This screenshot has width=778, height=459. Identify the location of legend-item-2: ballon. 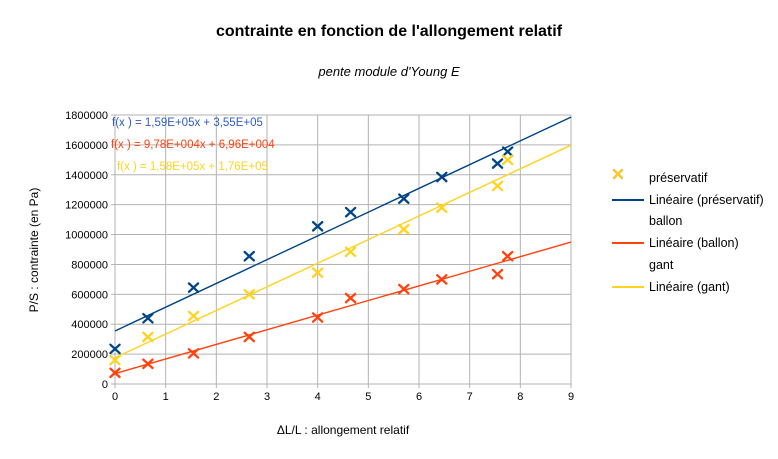
(694, 200).